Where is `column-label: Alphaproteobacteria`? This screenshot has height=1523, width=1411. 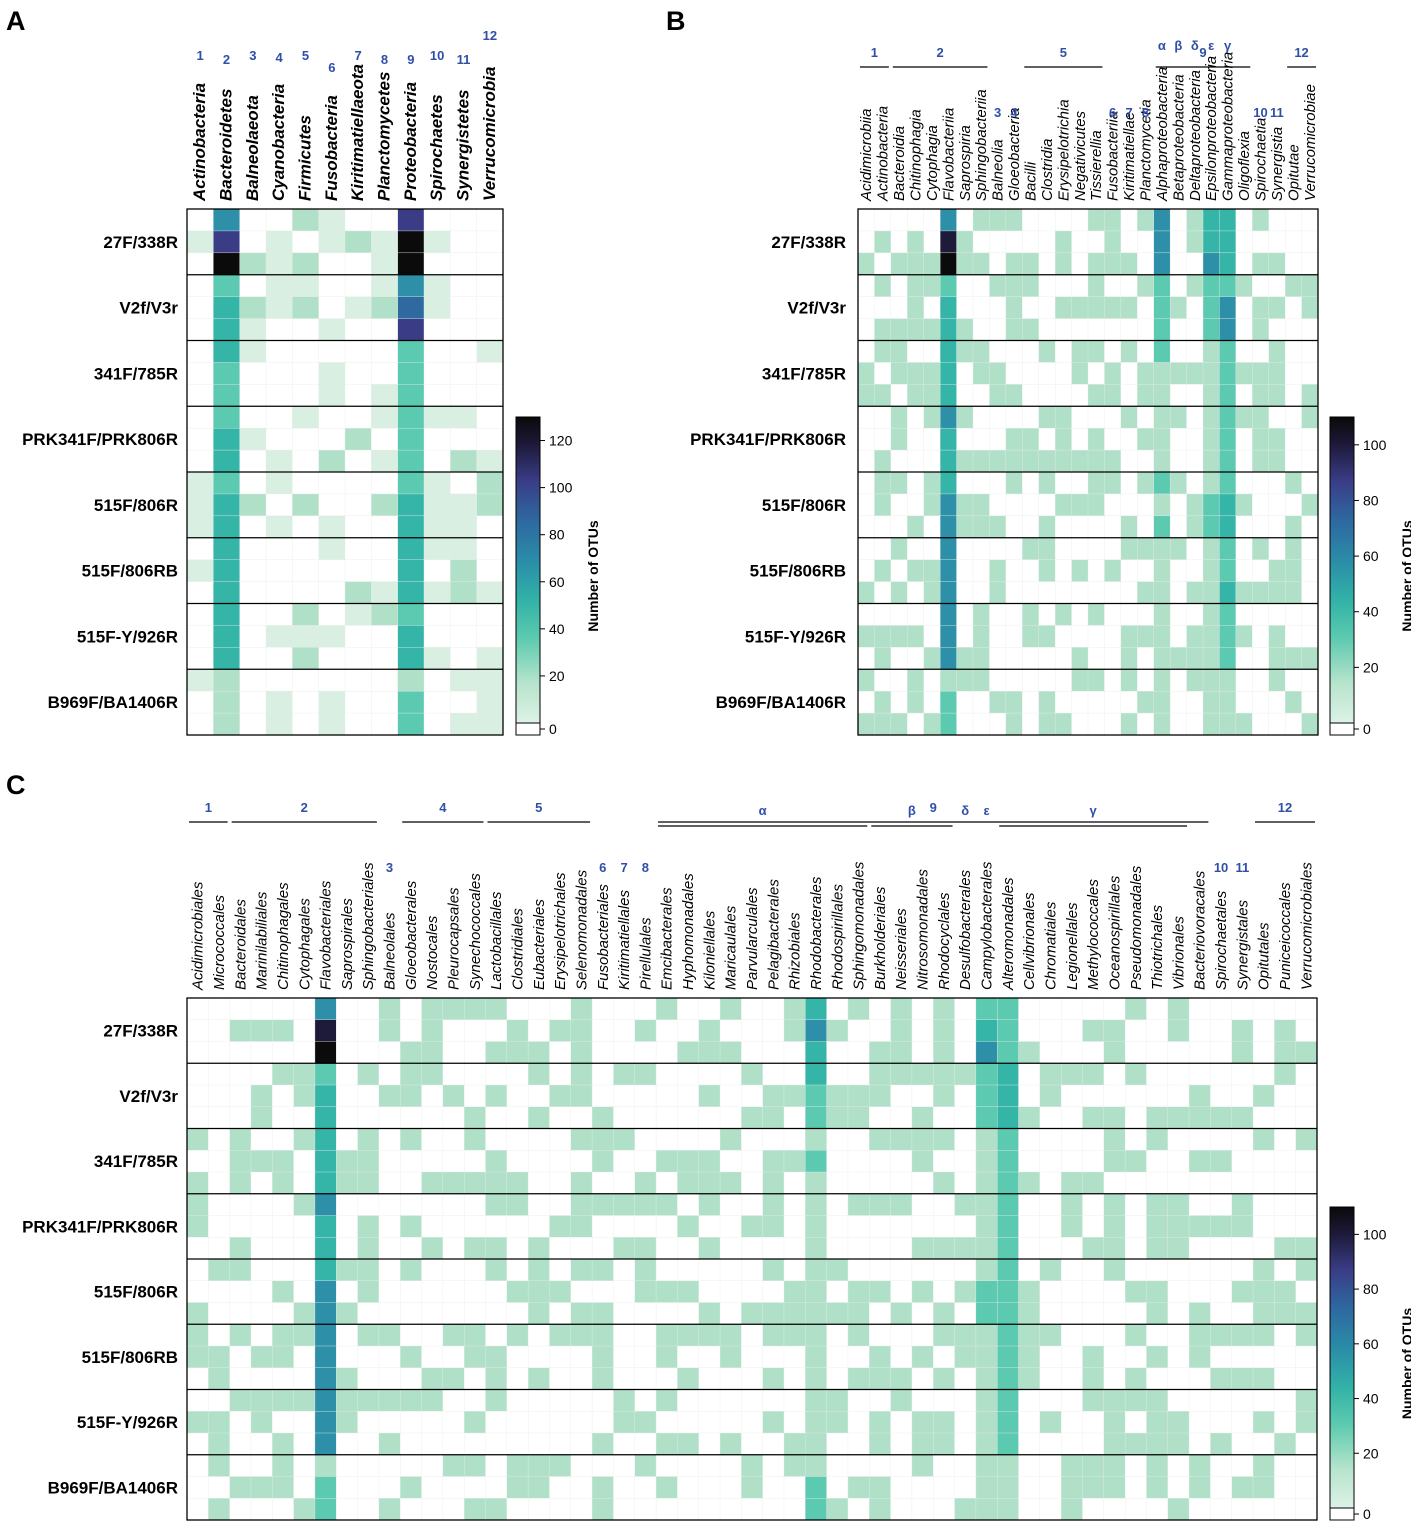 column-label: Alphaproteobacteria is located at coordinates (1162, 134).